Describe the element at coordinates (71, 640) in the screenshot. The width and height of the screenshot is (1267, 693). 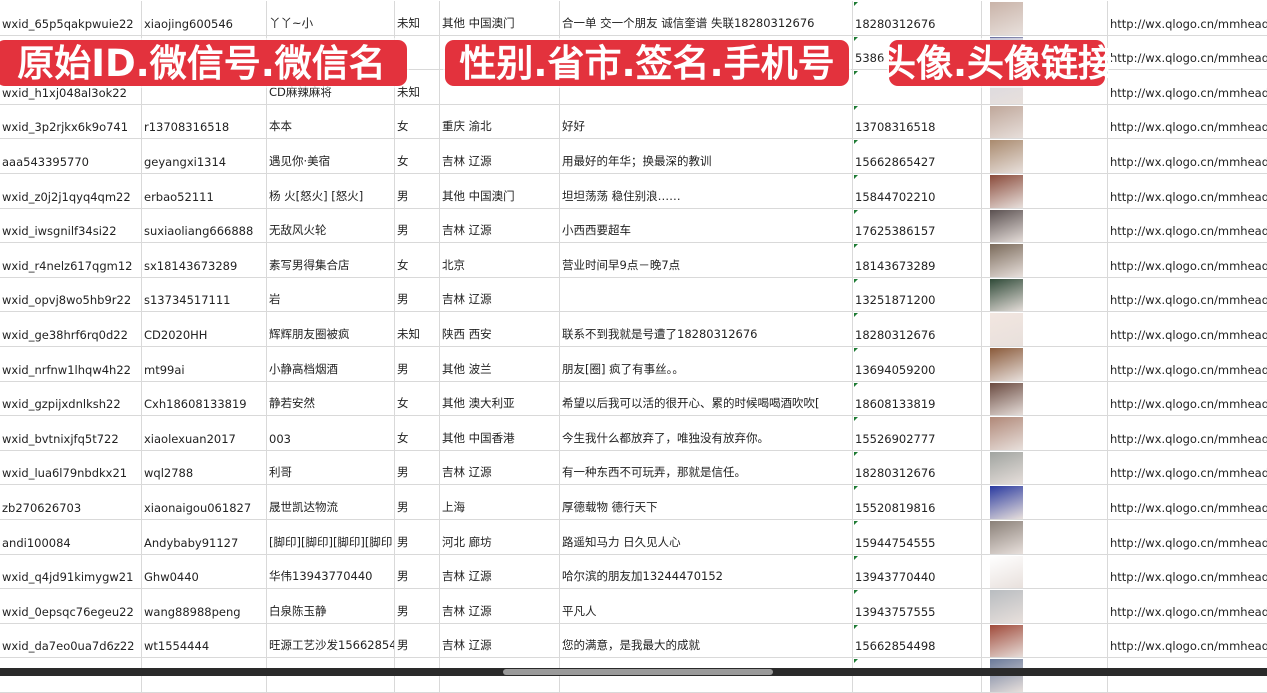
I see `original-id-cell: wxid_da7eo0ua7d6z22` at that location.